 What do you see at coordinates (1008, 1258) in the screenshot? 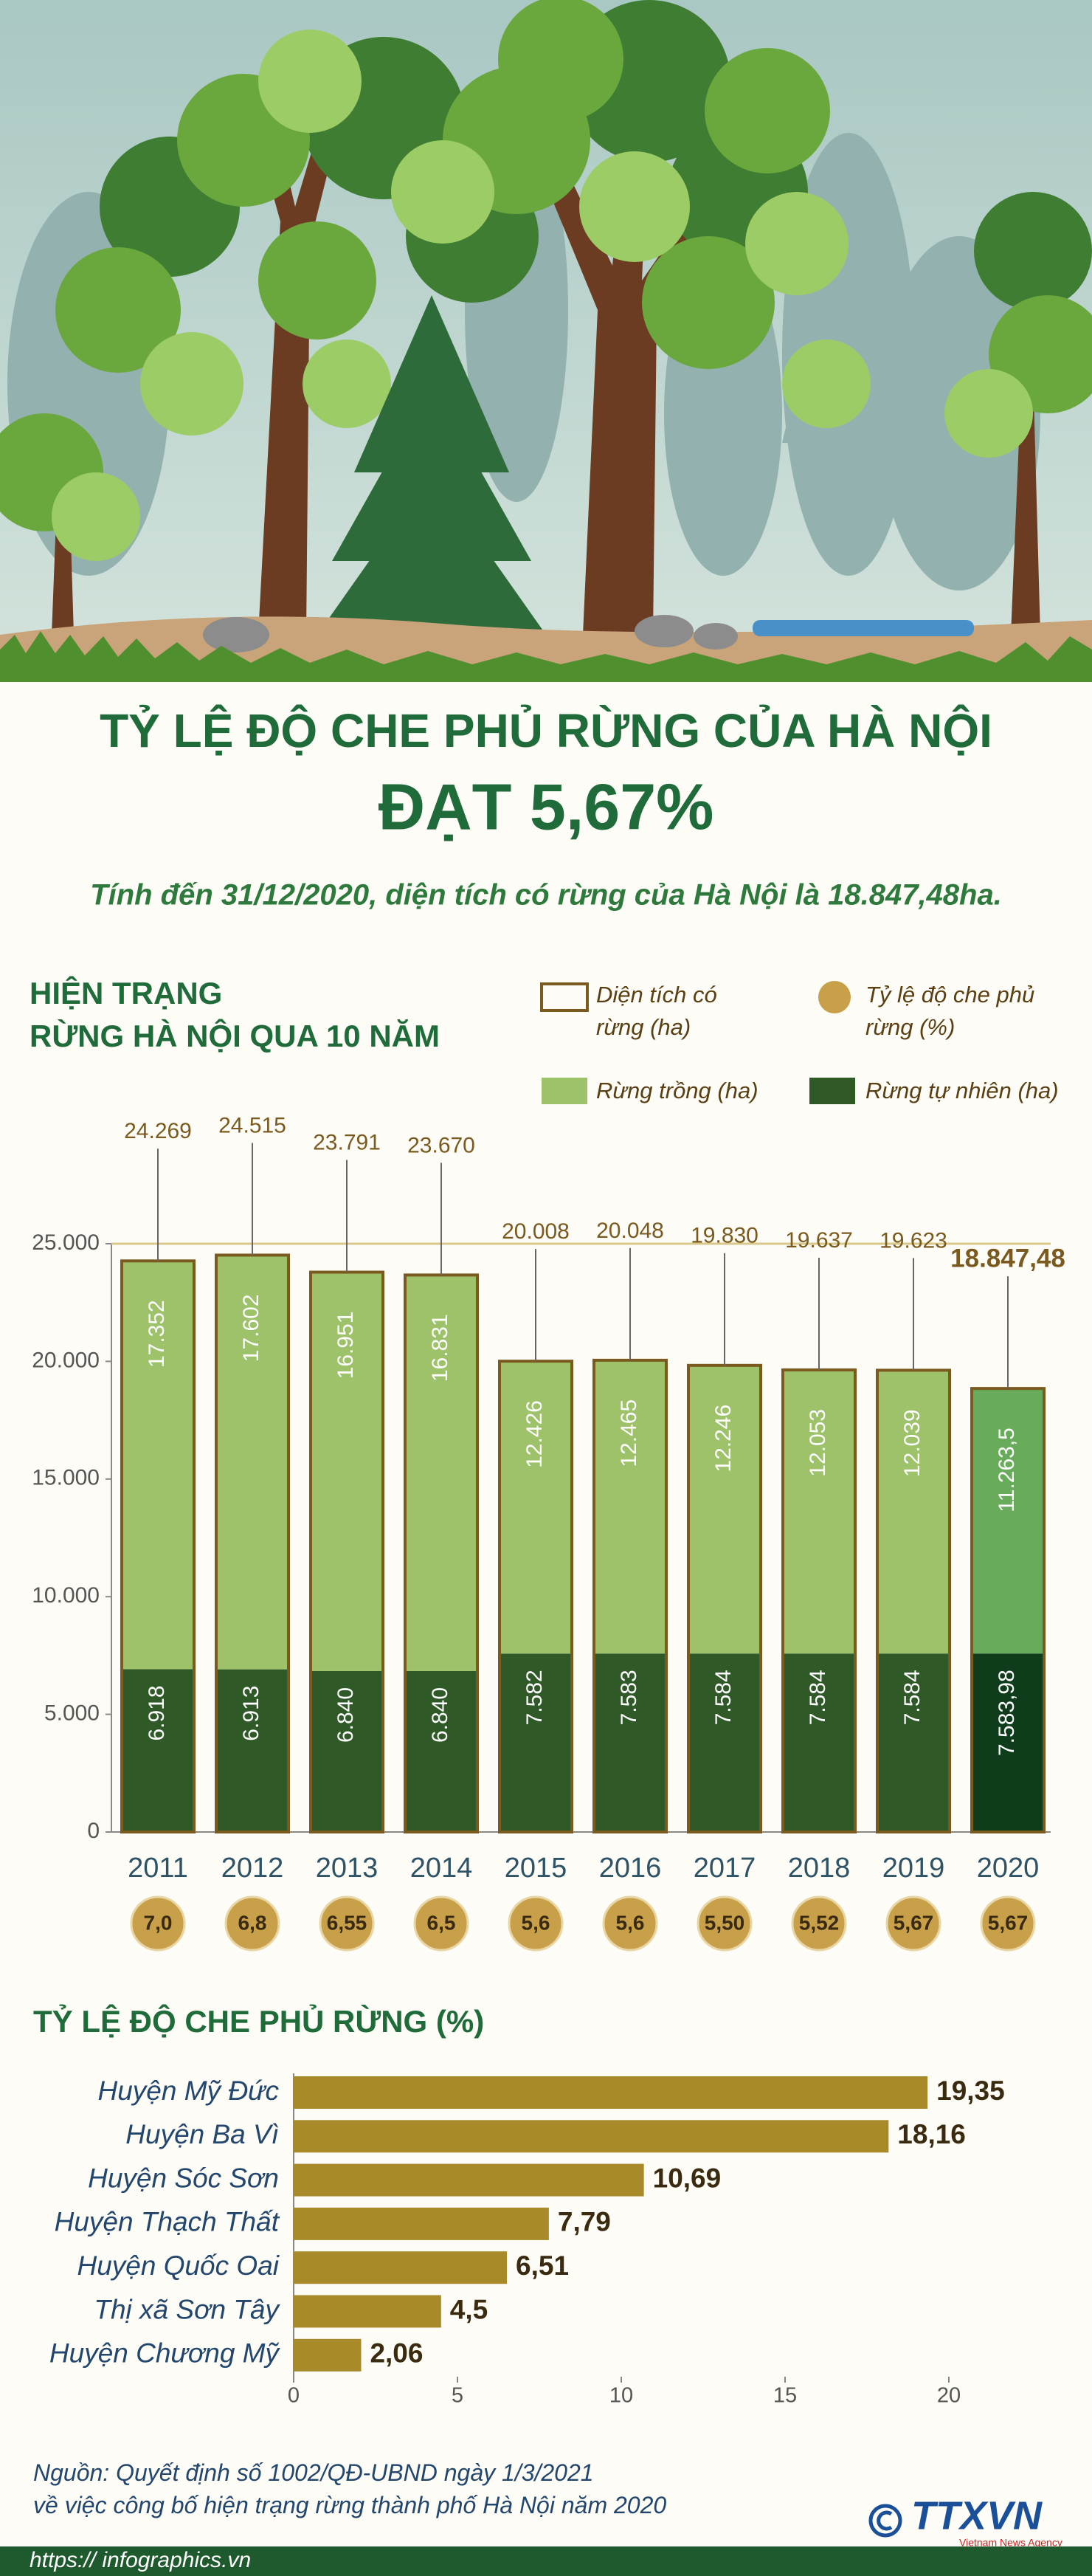
I see `total-label: 18.847,48` at bounding box center [1008, 1258].